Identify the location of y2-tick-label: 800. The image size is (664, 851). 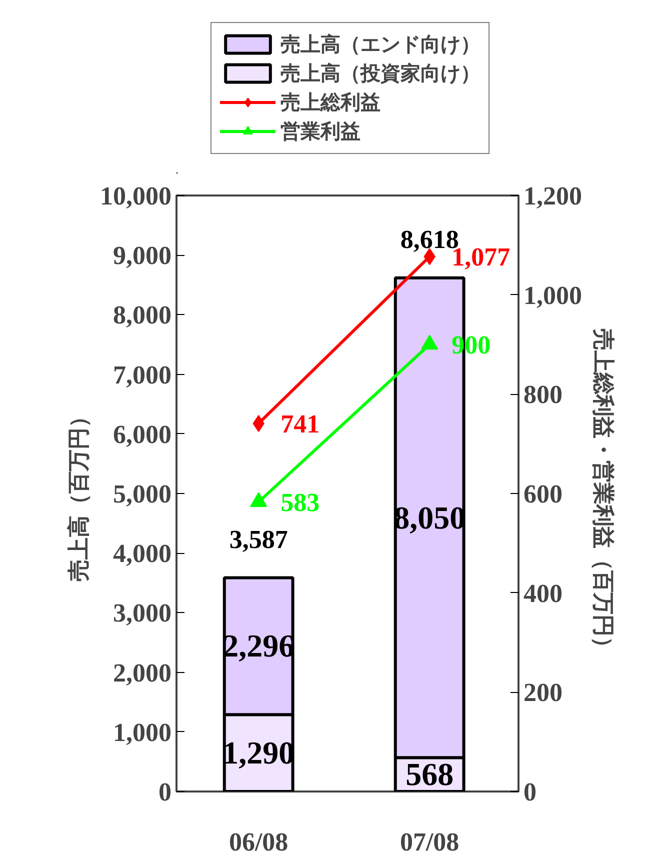
(543, 395).